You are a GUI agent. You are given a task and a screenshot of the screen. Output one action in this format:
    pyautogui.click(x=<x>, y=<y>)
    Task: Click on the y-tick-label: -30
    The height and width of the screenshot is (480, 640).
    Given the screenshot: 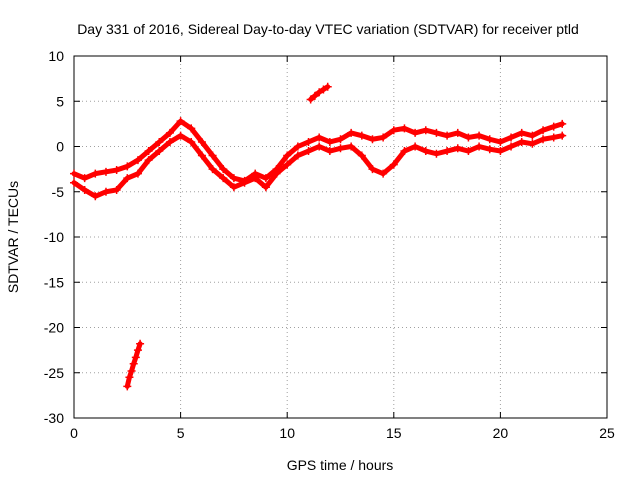 What is the action you would take?
    pyautogui.click(x=54, y=418)
    